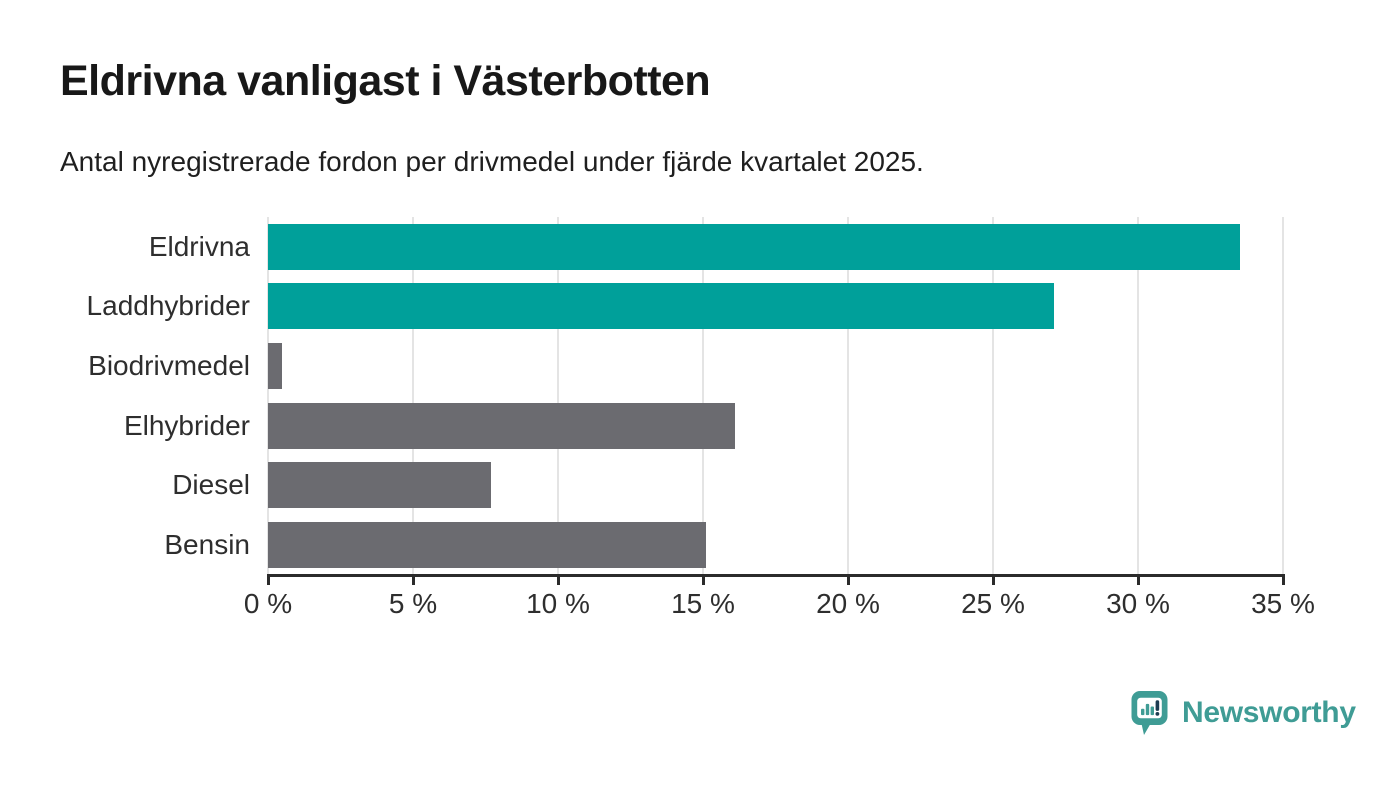 This screenshot has height=793, width=1400. What do you see at coordinates (754, 246) in the screenshot?
I see `bar-eldrivna` at bounding box center [754, 246].